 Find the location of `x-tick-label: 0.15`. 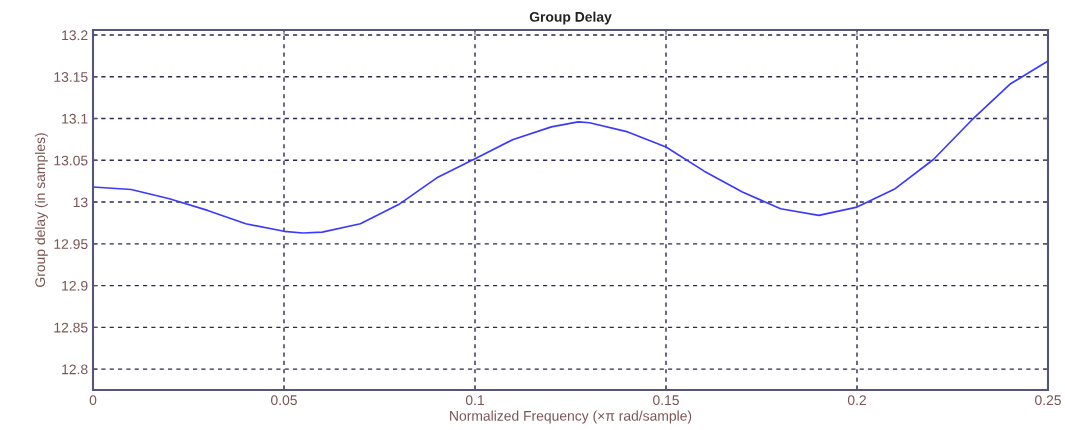

x-tick-label: 0.15 is located at coordinates (666, 400).